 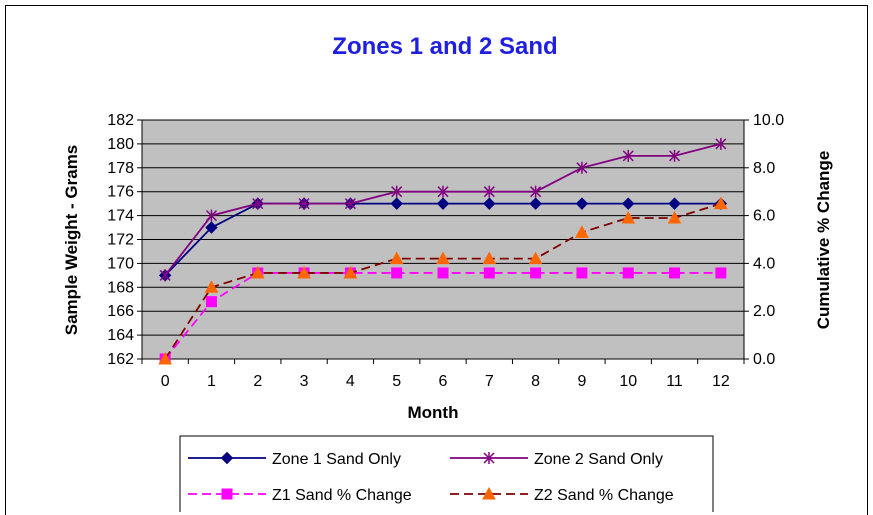 What do you see at coordinates (581, 381) in the screenshot?
I see `x-tick-label: 9` at bounding box center [581, 381].